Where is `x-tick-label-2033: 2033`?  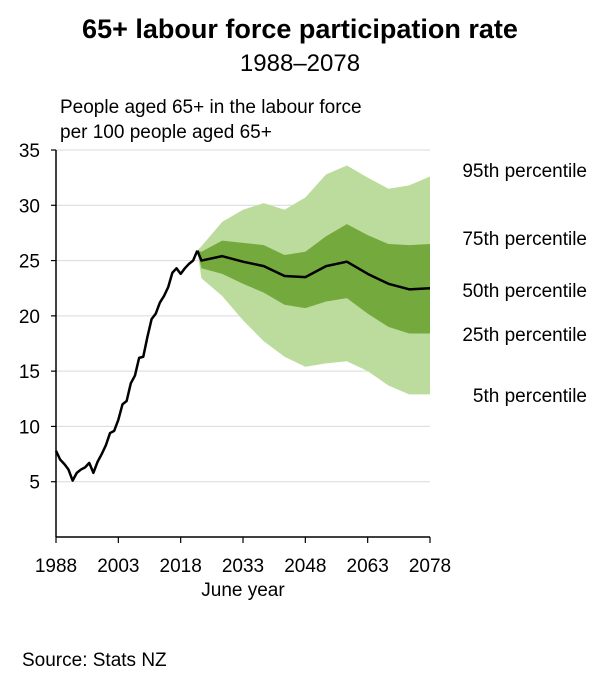
x-tick-label-2033: 2033 is located at coordinates (243, 566).